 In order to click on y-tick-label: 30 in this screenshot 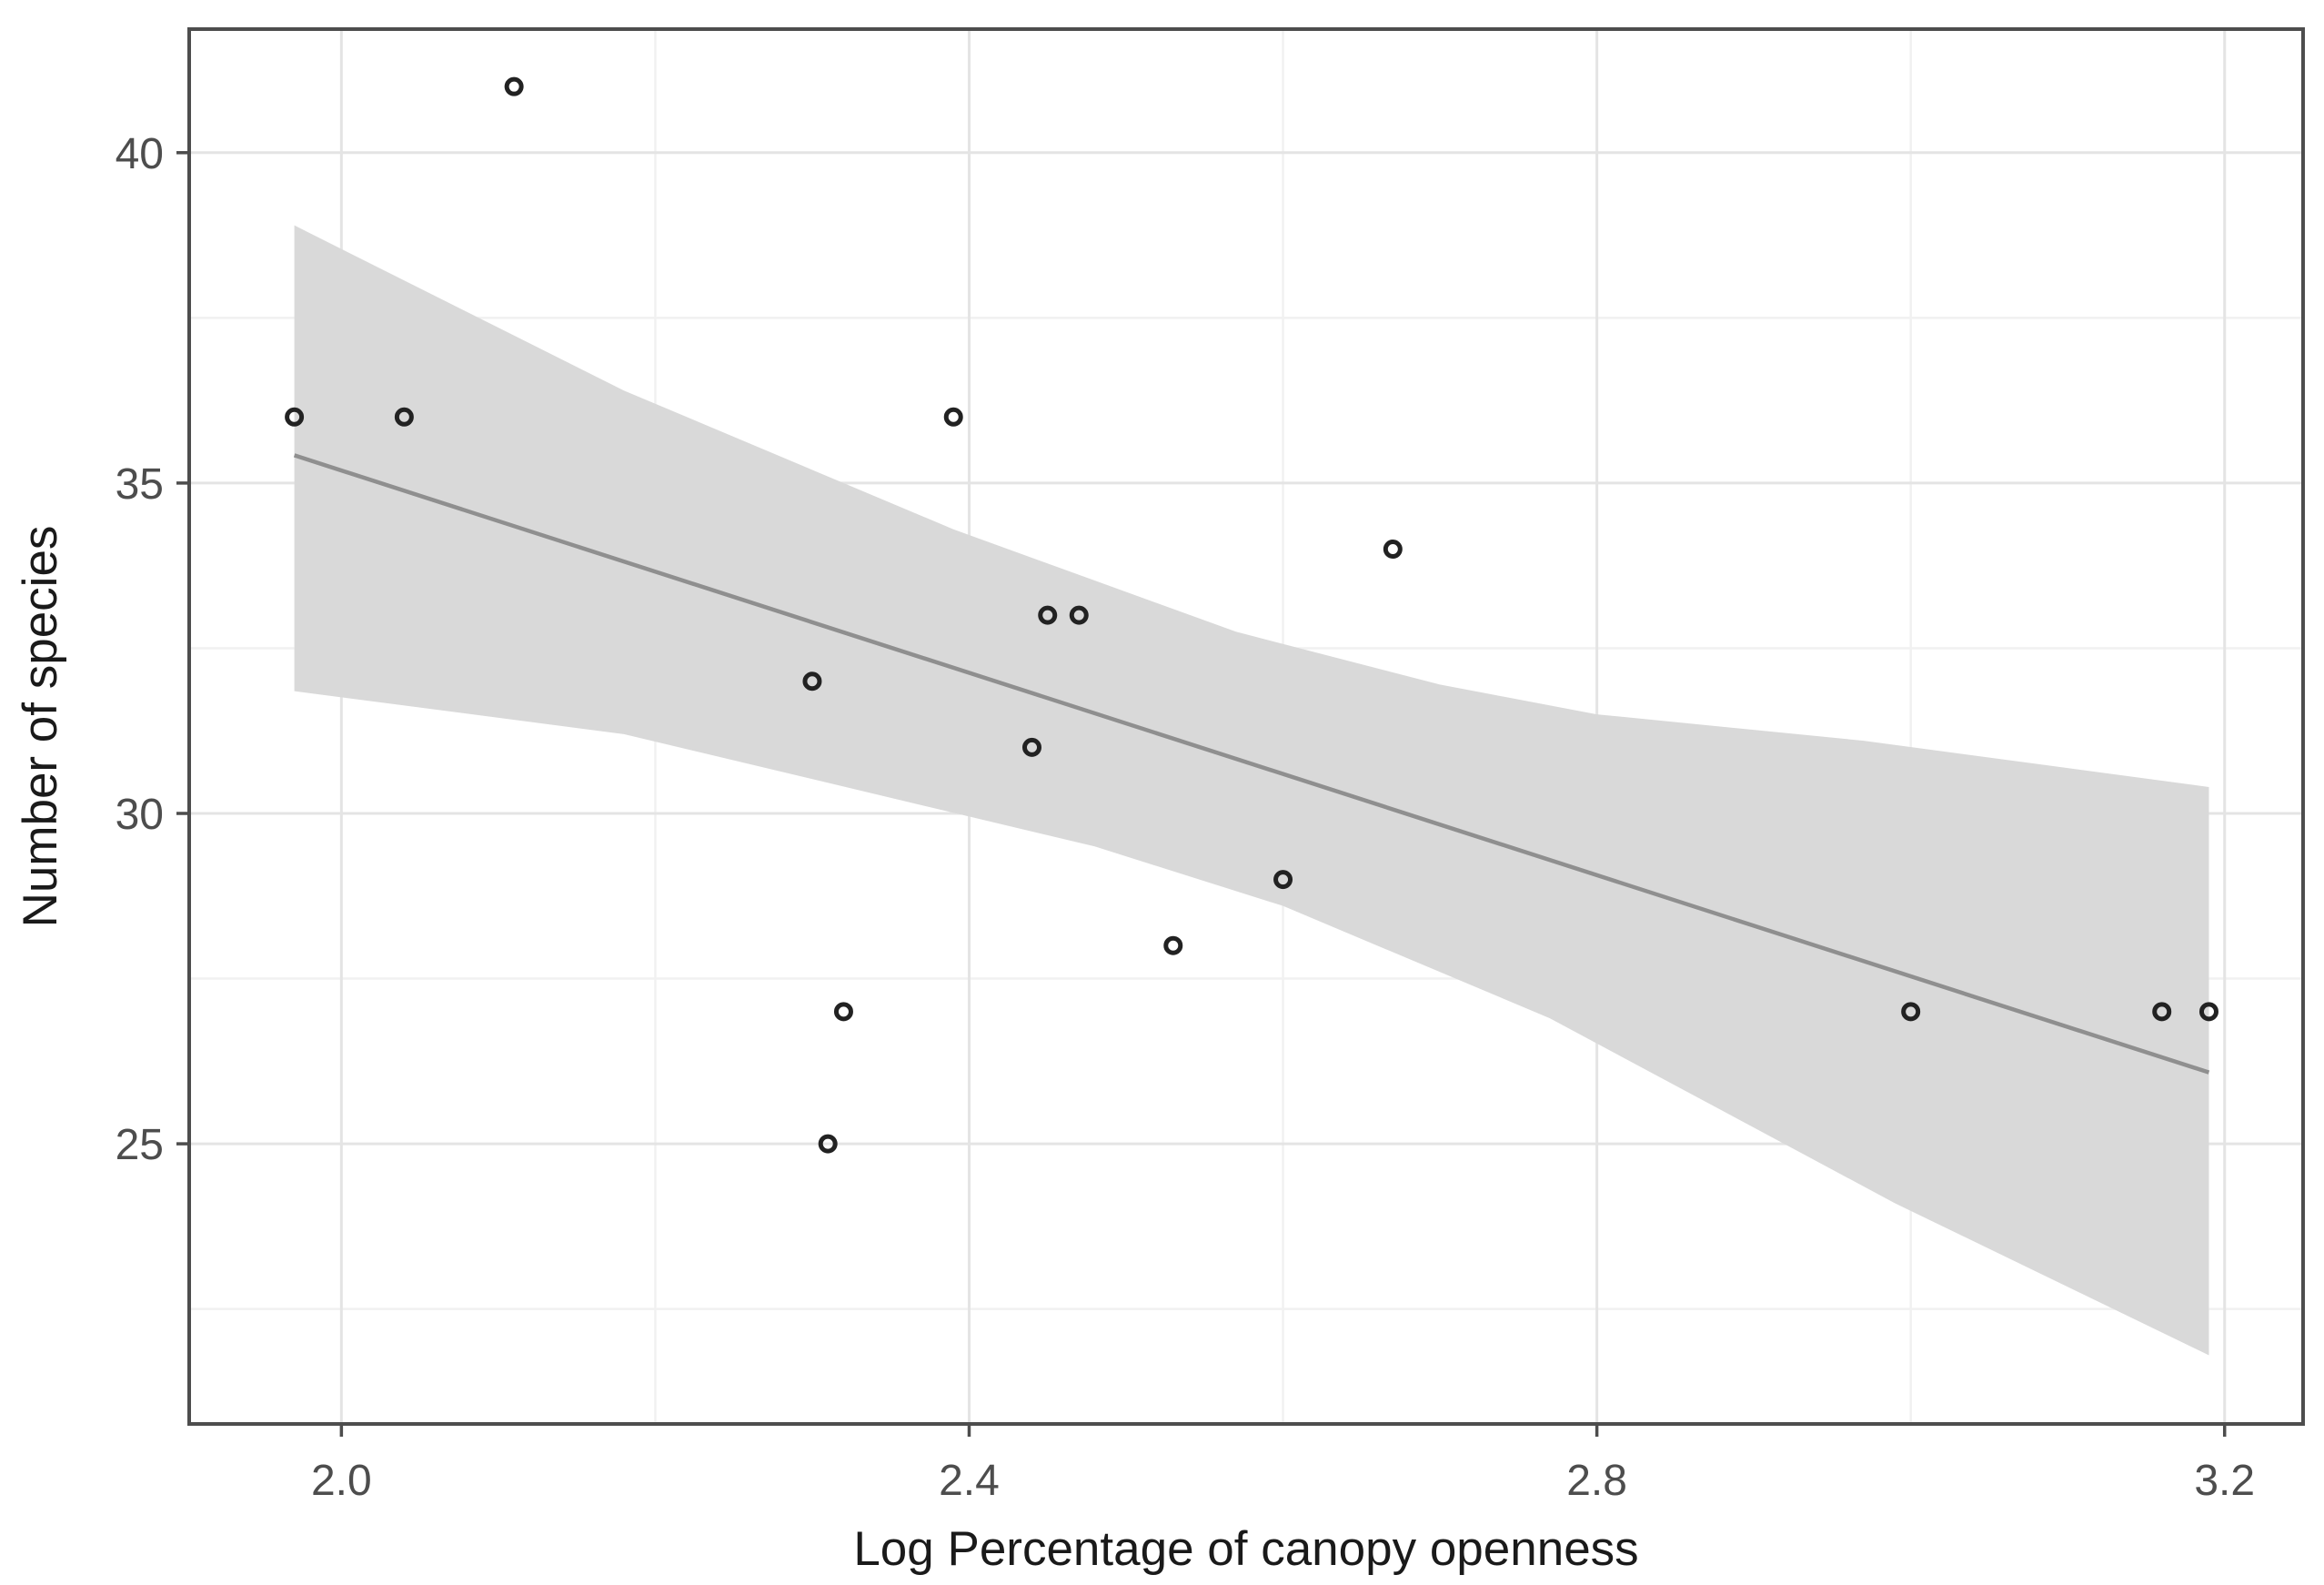, I will do `click(140, 815)`.